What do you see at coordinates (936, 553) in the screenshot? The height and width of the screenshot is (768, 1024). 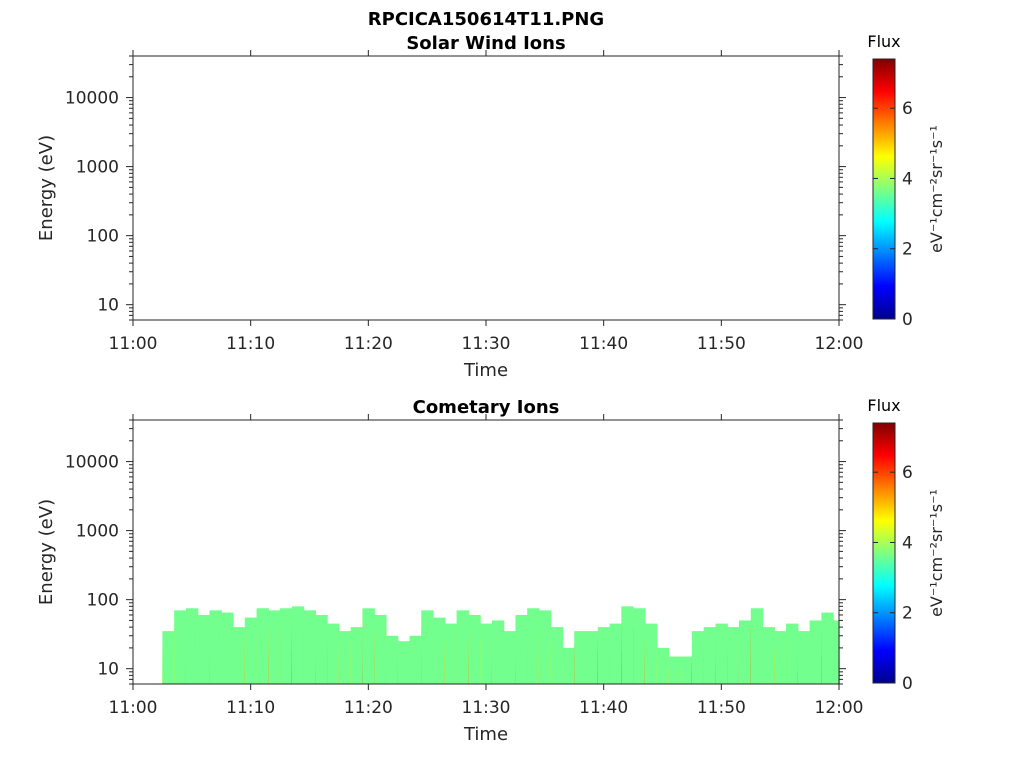 I see `colorbar-label: eV⁻¹cm⁻²sr⁻¹s⁻¹` at bounding box center [936, 553].